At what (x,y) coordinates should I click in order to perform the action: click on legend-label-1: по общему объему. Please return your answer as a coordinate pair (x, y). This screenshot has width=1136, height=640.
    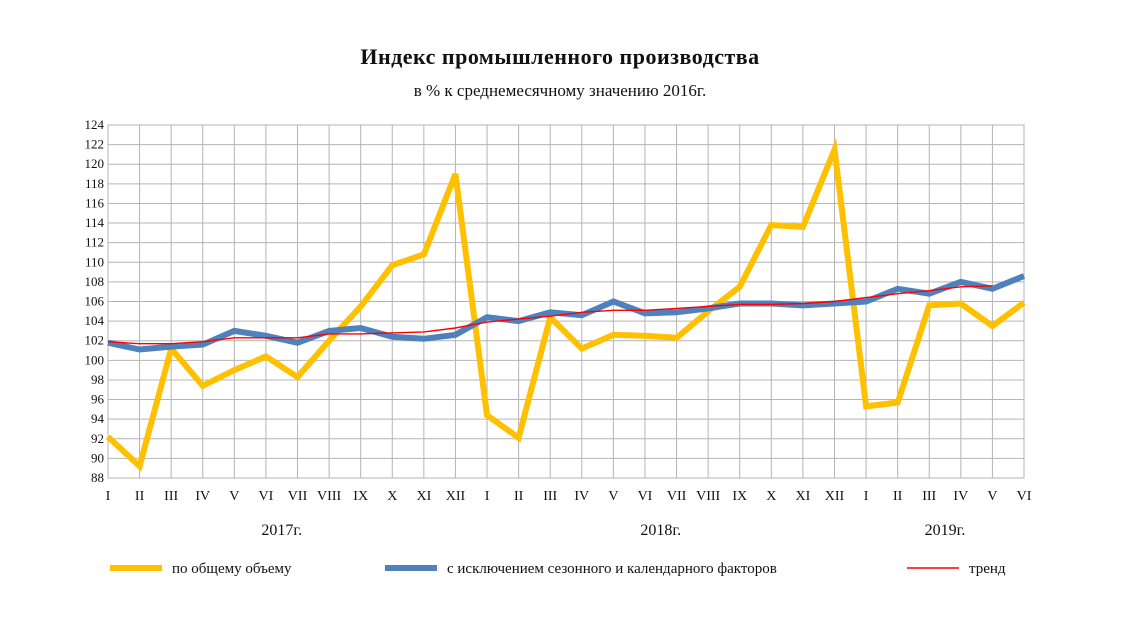
    Looking at the image, I should click on (232, 569).